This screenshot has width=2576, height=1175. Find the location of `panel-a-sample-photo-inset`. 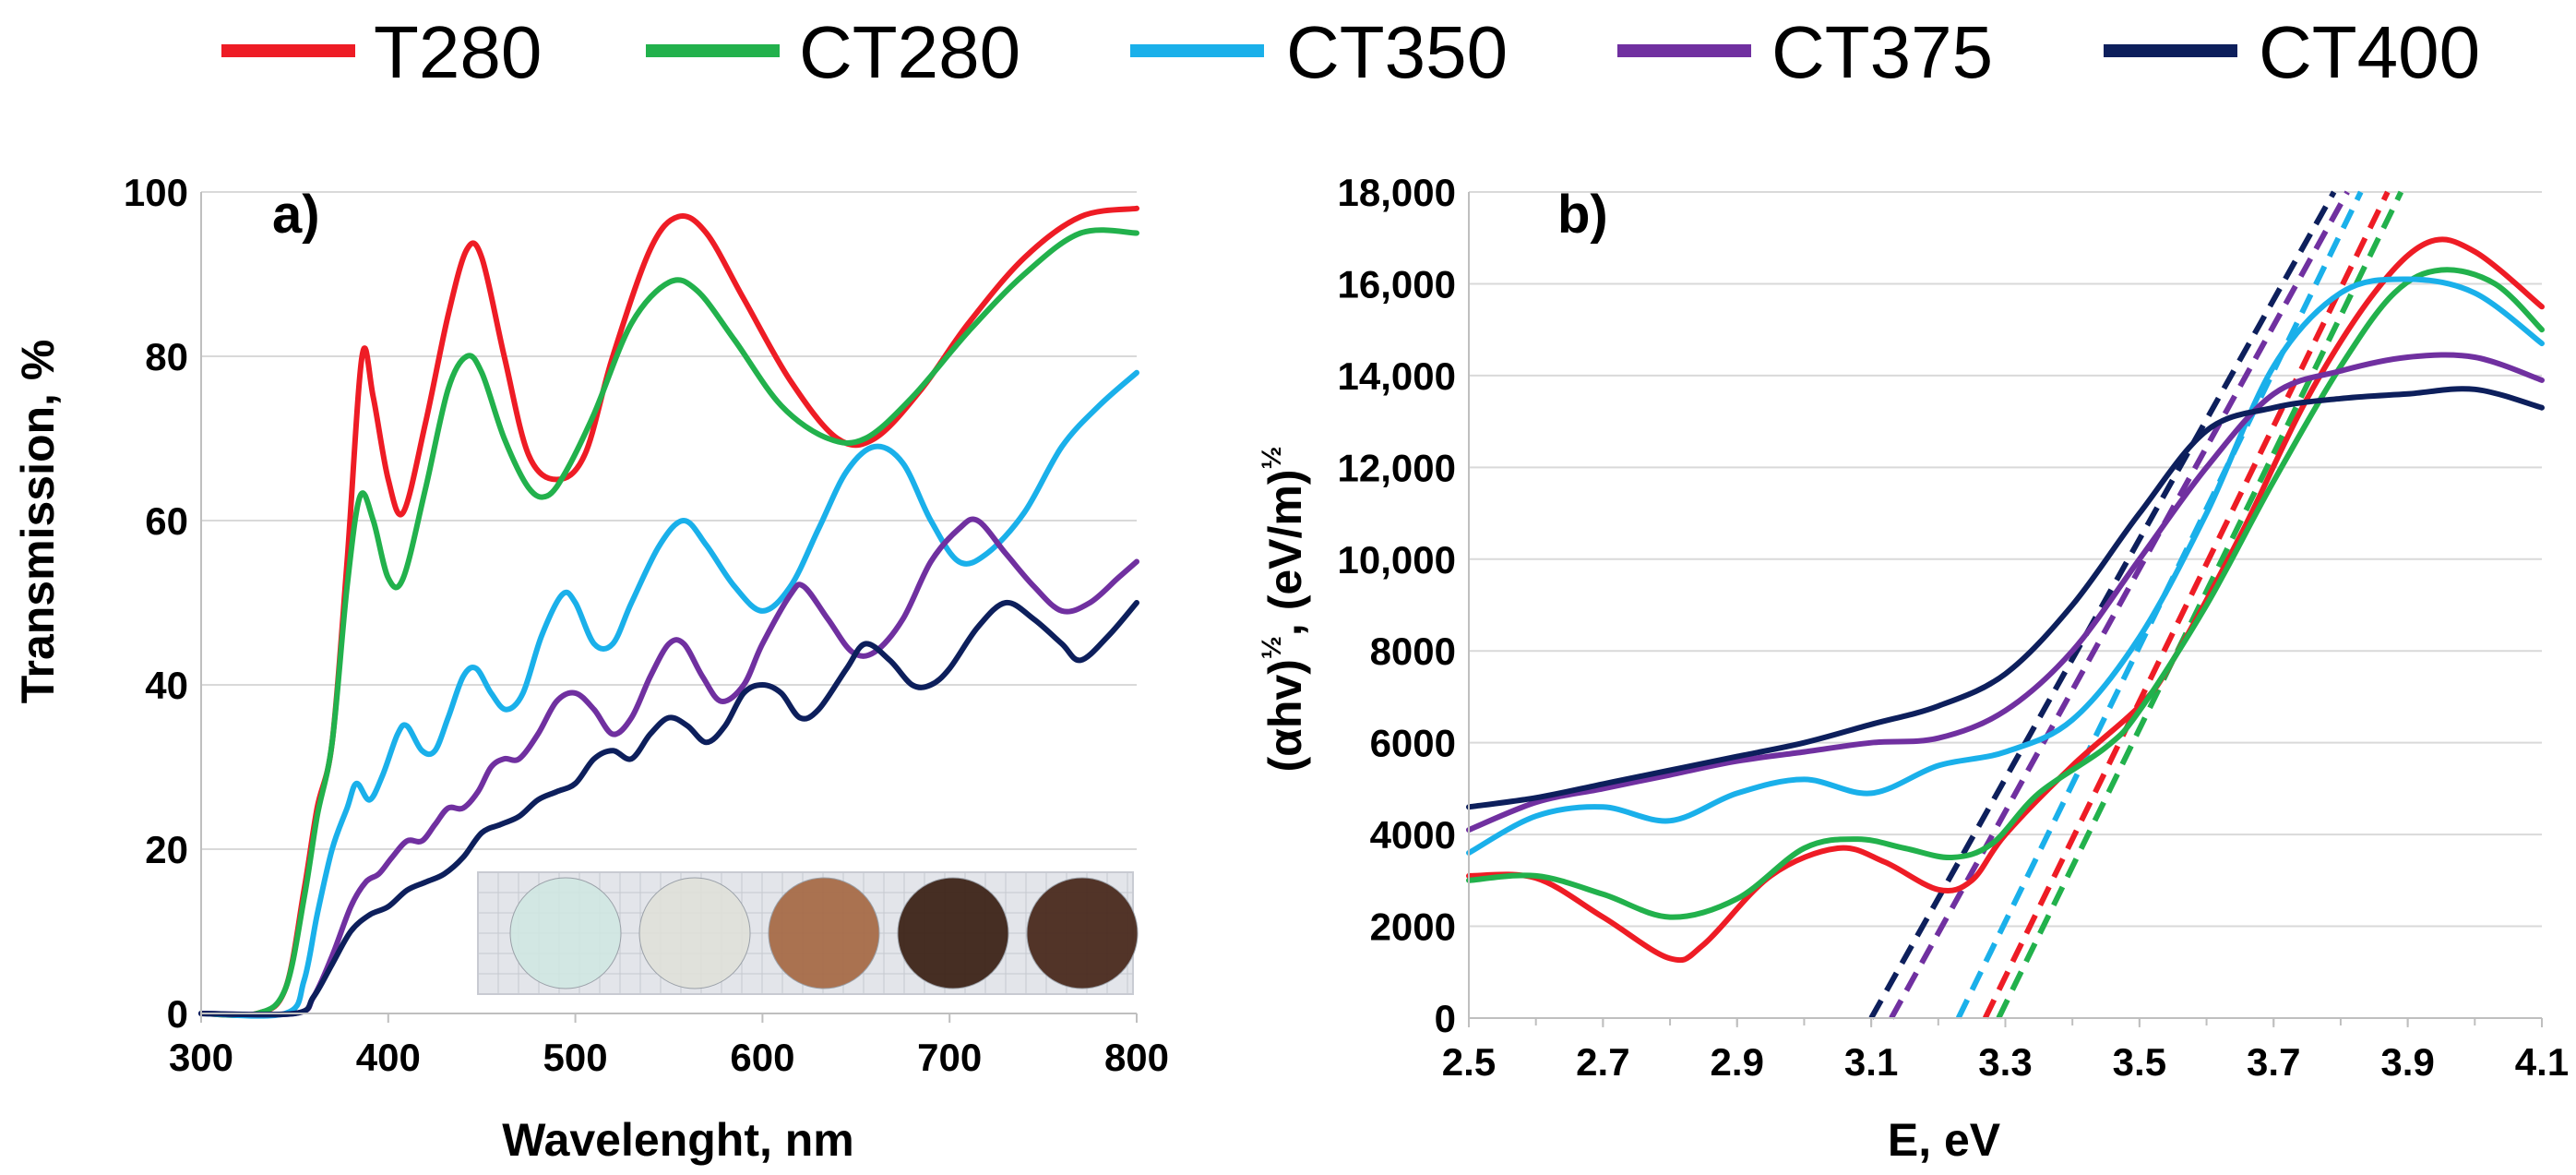

panel-a-sample-photo-inset is located at coordinates (808, 933).